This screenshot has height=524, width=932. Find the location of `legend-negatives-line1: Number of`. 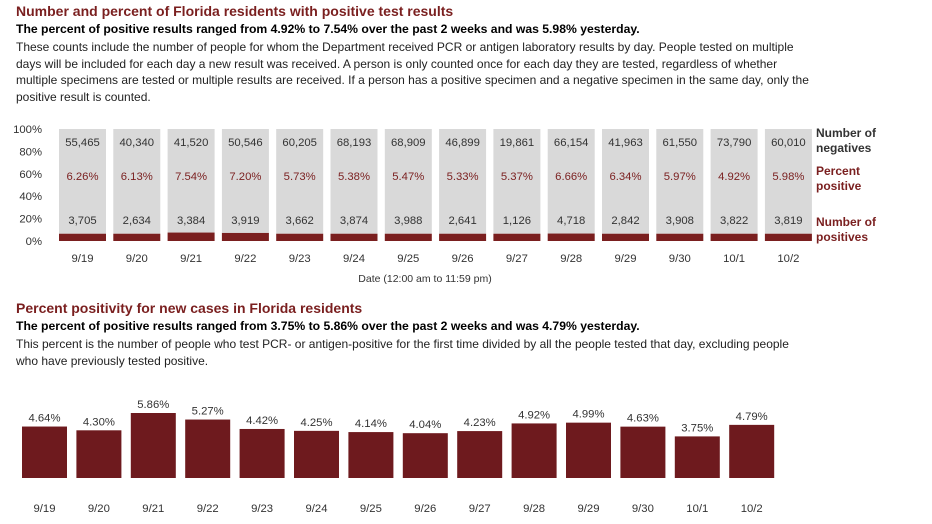

legend-negatives-line1: Number of is located at coordinates (846, 133).